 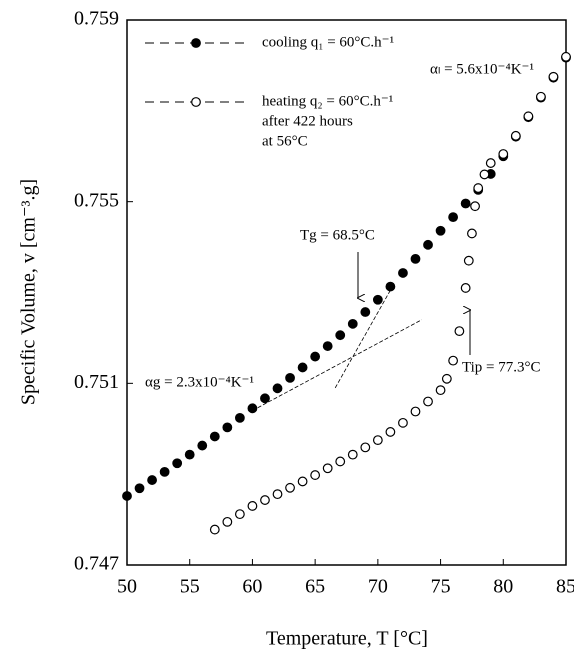 I want to click on legend-label: heating q₂ = 60°C.h⁻¹, so click(x=327, y=101).